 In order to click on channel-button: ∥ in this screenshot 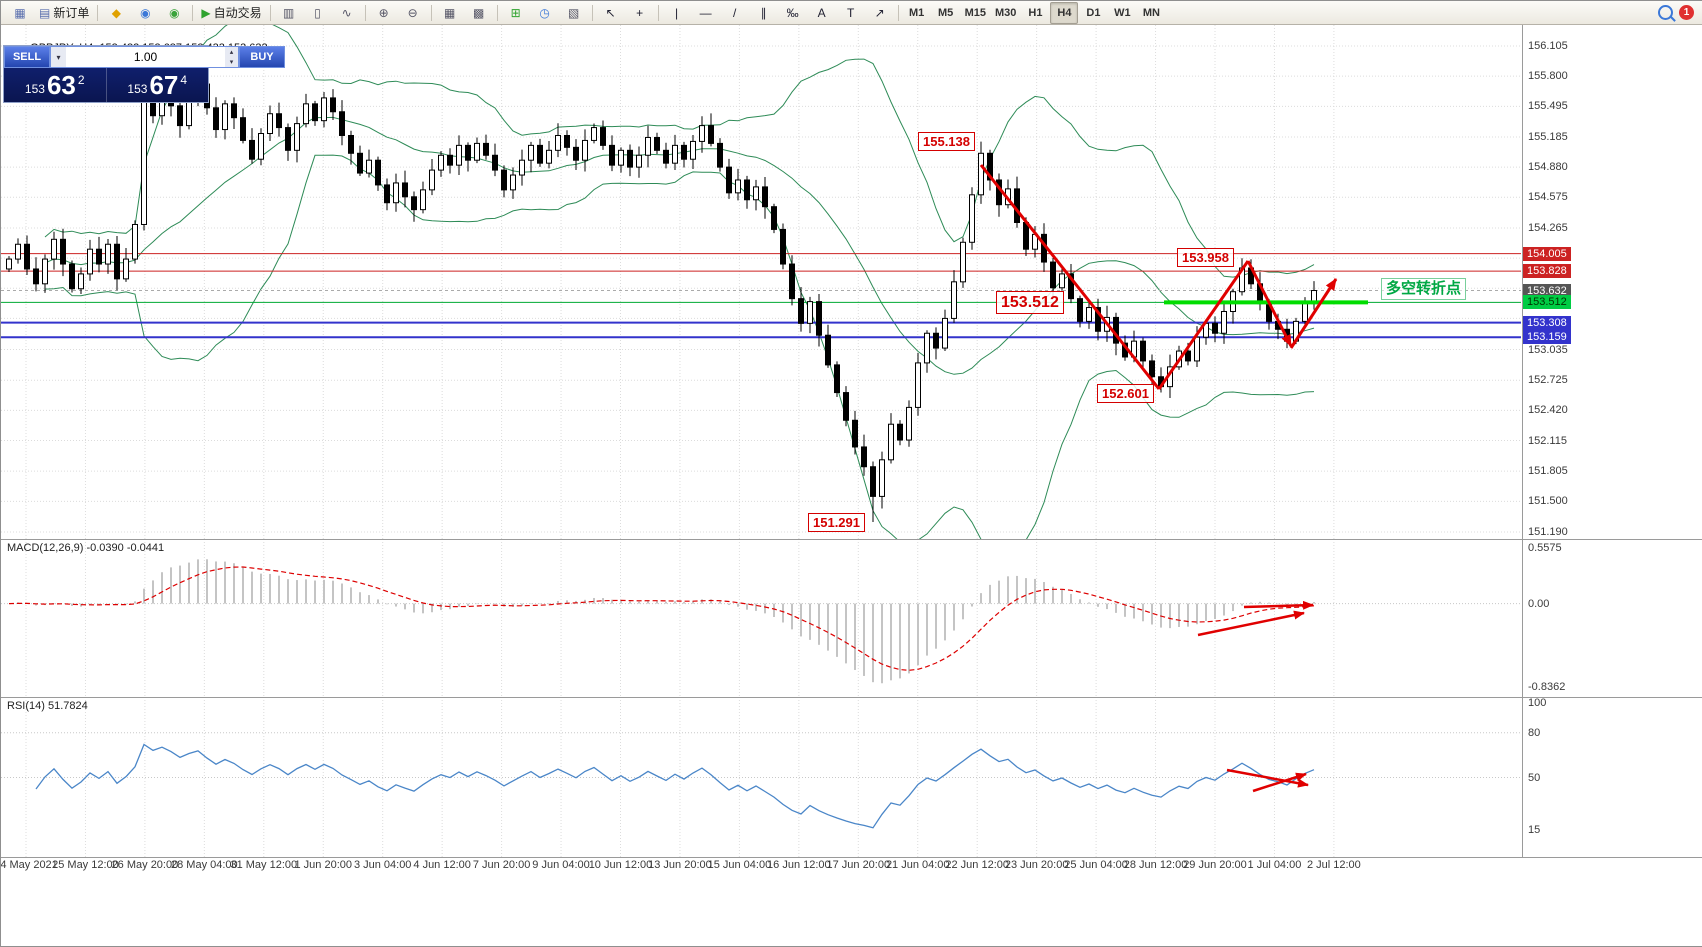, I will do `click(764, 13)`.